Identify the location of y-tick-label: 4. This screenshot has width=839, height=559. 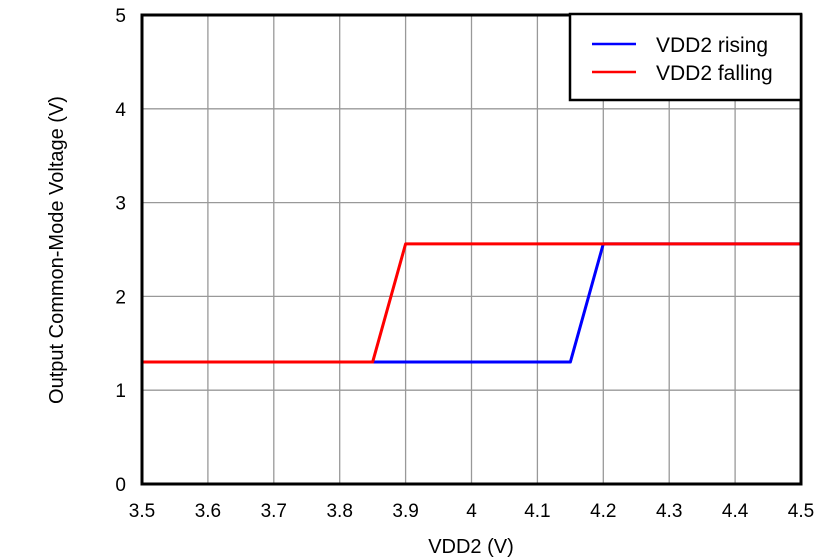
(120, 110).